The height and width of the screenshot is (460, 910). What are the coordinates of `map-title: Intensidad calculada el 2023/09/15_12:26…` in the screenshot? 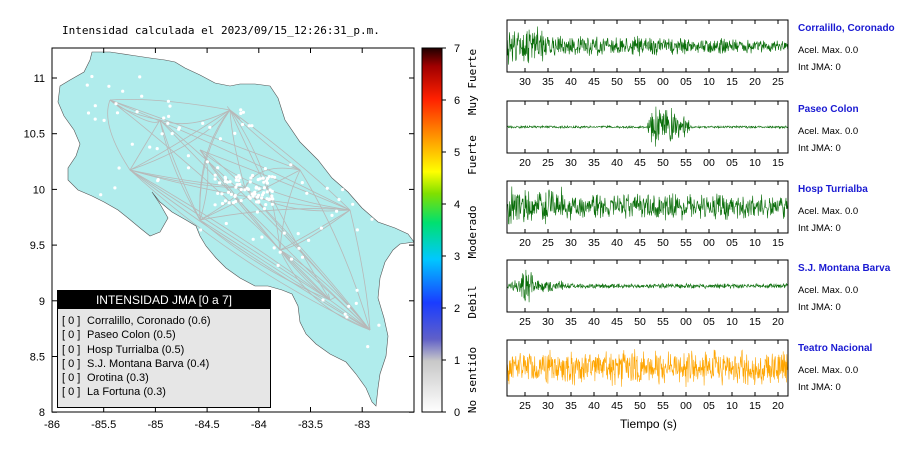 It's located at (221, 30).